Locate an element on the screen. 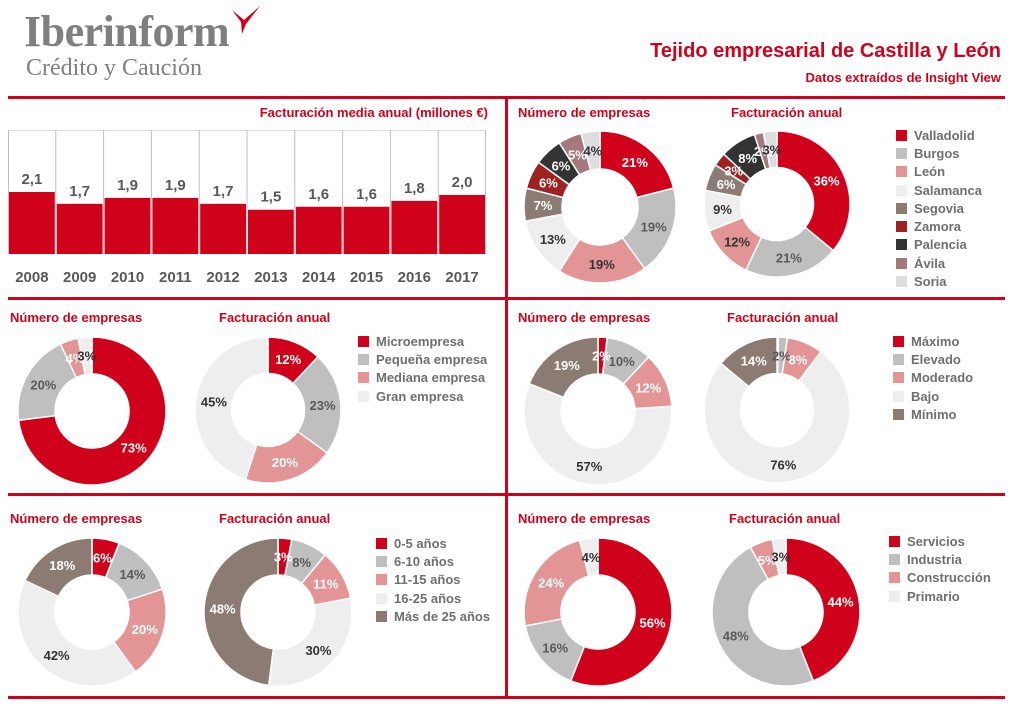 The width and height of the screenshot is (1011, 705). donut-label-servicios: 44% is located at coordinates (841, 602).